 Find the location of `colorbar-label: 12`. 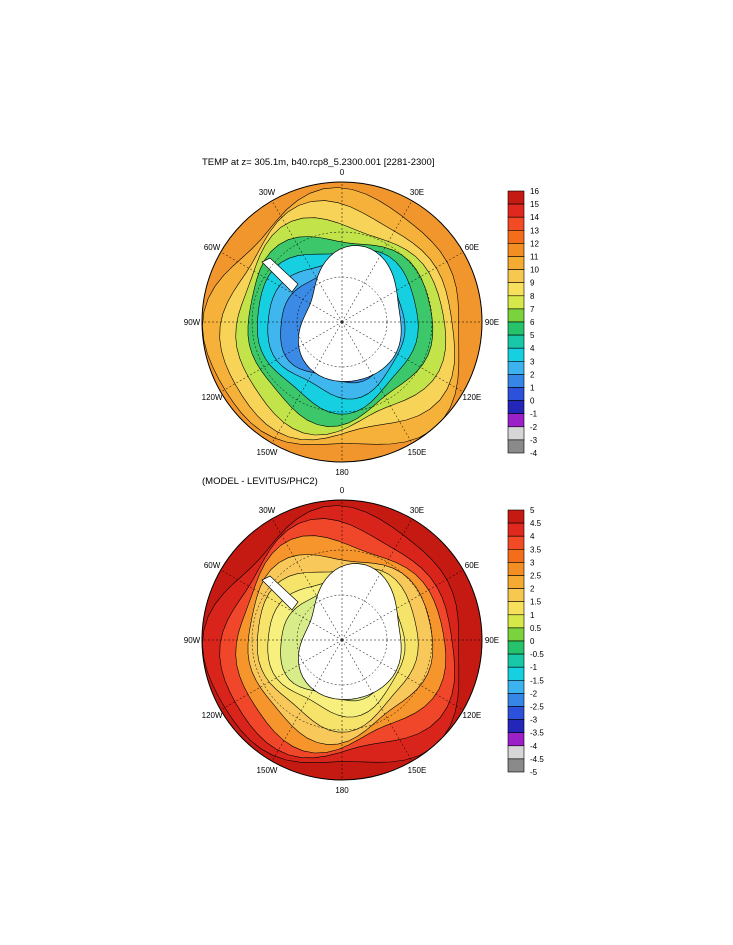

colorbar-label: 12 is located at coordinates (534, 243).